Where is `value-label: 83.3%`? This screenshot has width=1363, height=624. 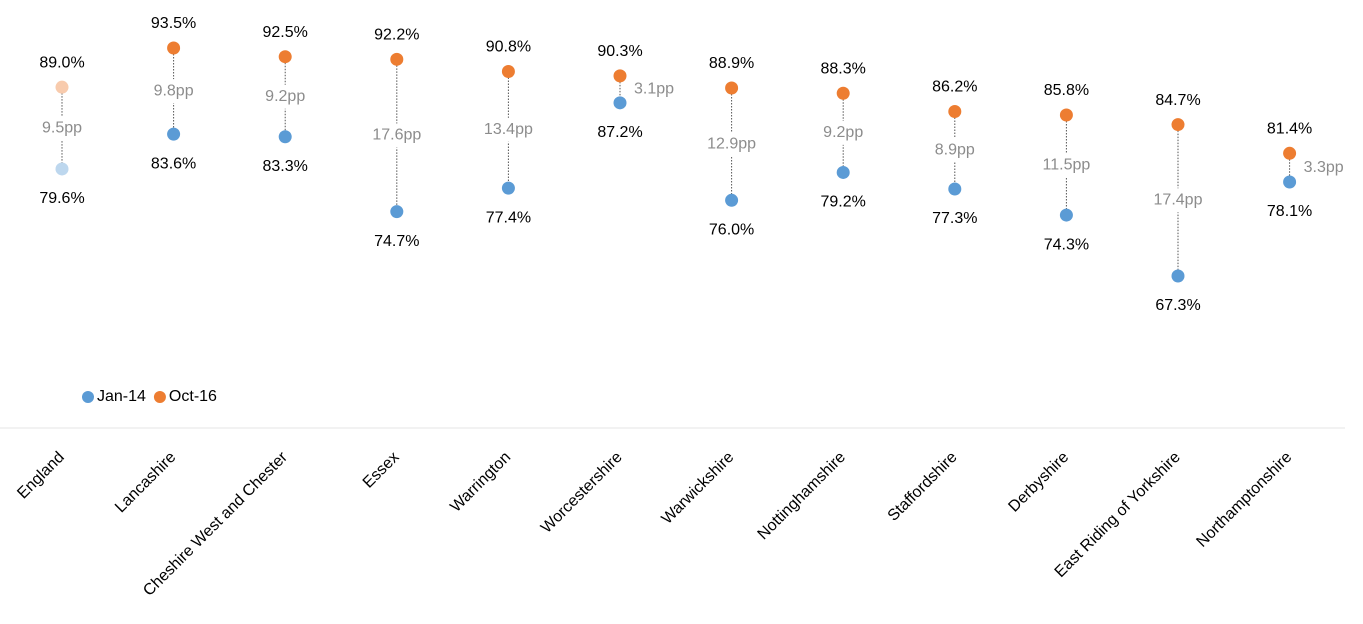
value-label: 83.3% is located at coordinates (285, 166).